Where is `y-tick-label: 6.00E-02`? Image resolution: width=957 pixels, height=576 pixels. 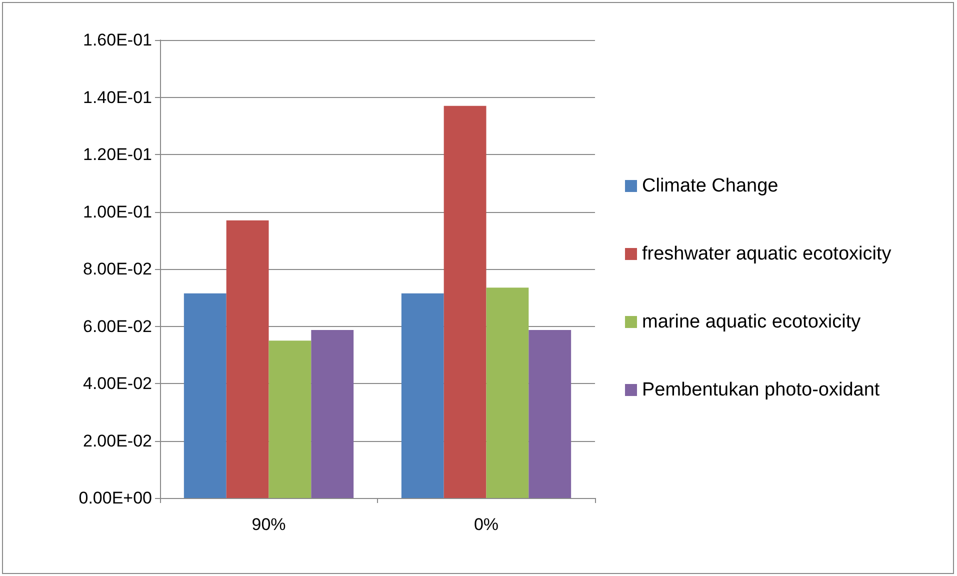 y-tick-label: 6.00E-02 is located at coordinates (117, 326).